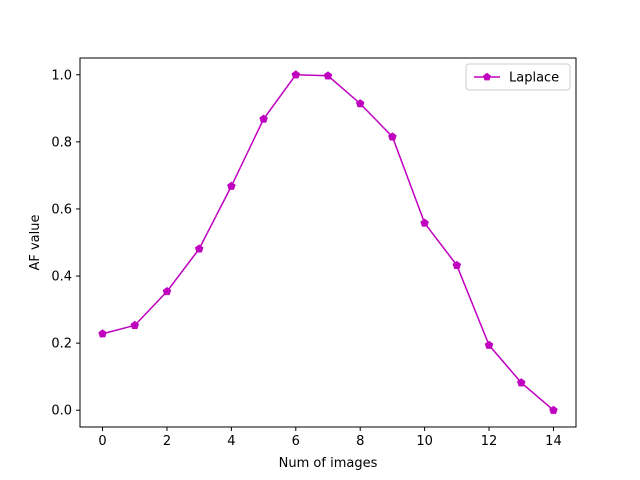 The image size is (640, 480). I want to click on x-tick-label: 0, so click(102, 441).